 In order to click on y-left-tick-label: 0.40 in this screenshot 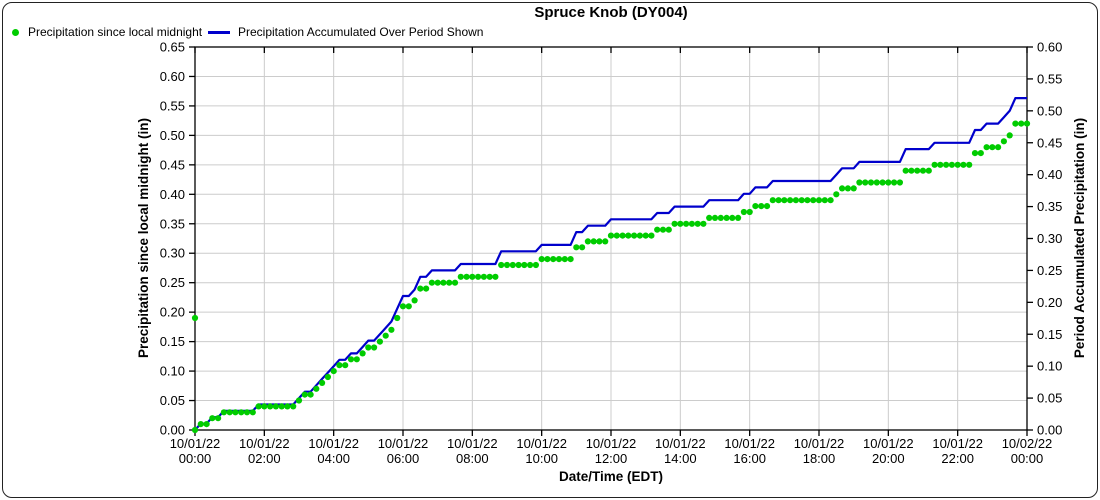, I will do `click(172, 194)`.